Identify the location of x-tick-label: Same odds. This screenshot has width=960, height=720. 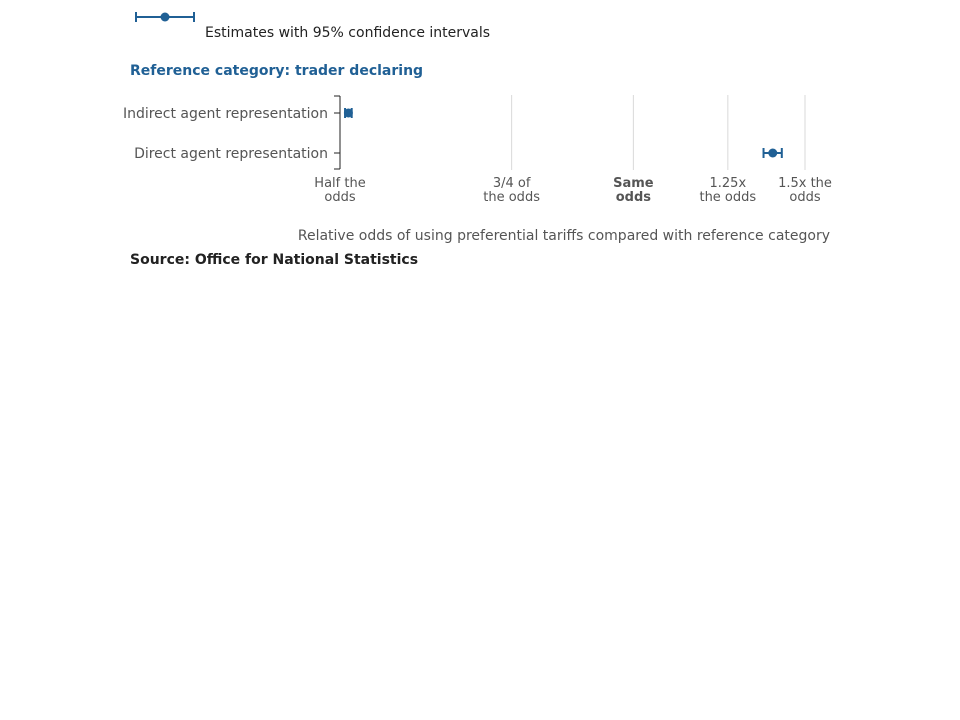
(633, 190).